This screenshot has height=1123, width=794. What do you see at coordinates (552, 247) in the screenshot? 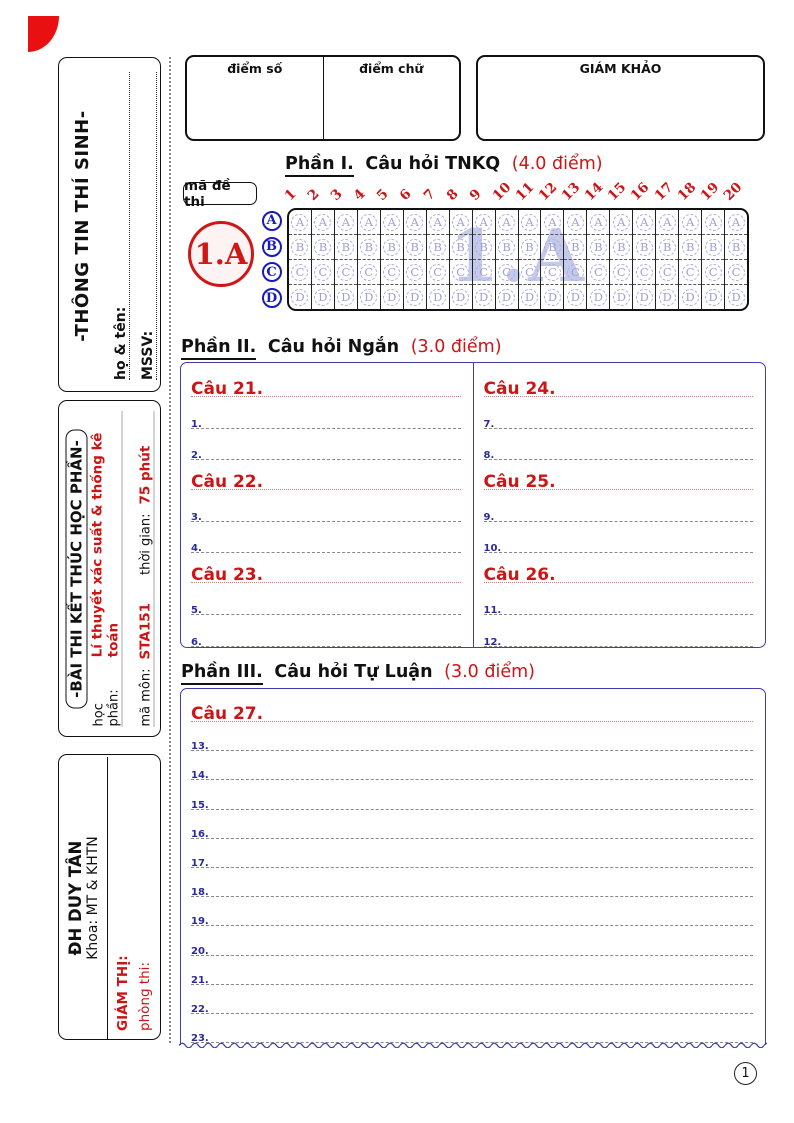
I see `bubble-q12-B: B` at bounding box center [552, 247].